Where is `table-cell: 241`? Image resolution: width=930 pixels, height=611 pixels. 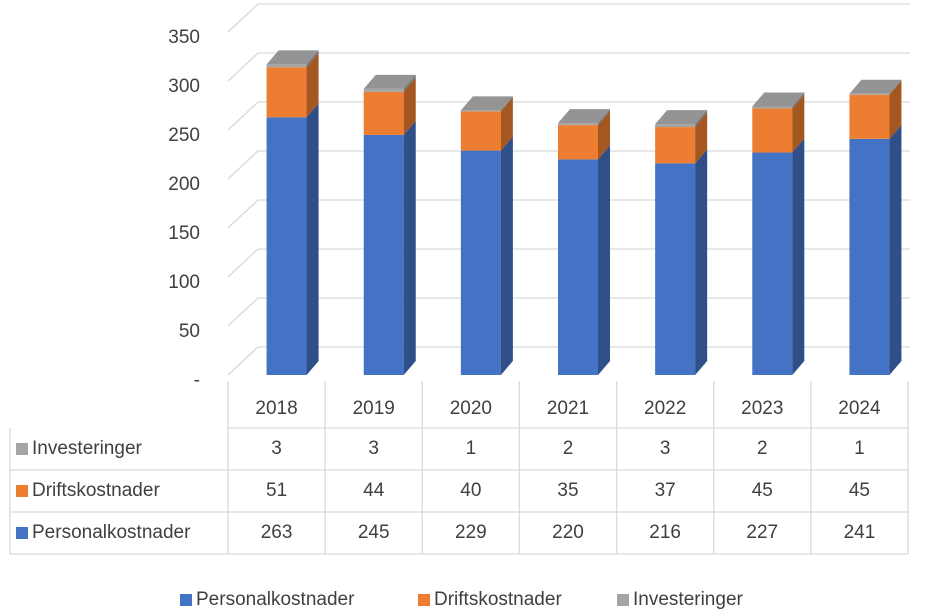
table-cell: 241 is located at coordinates (860, 532).